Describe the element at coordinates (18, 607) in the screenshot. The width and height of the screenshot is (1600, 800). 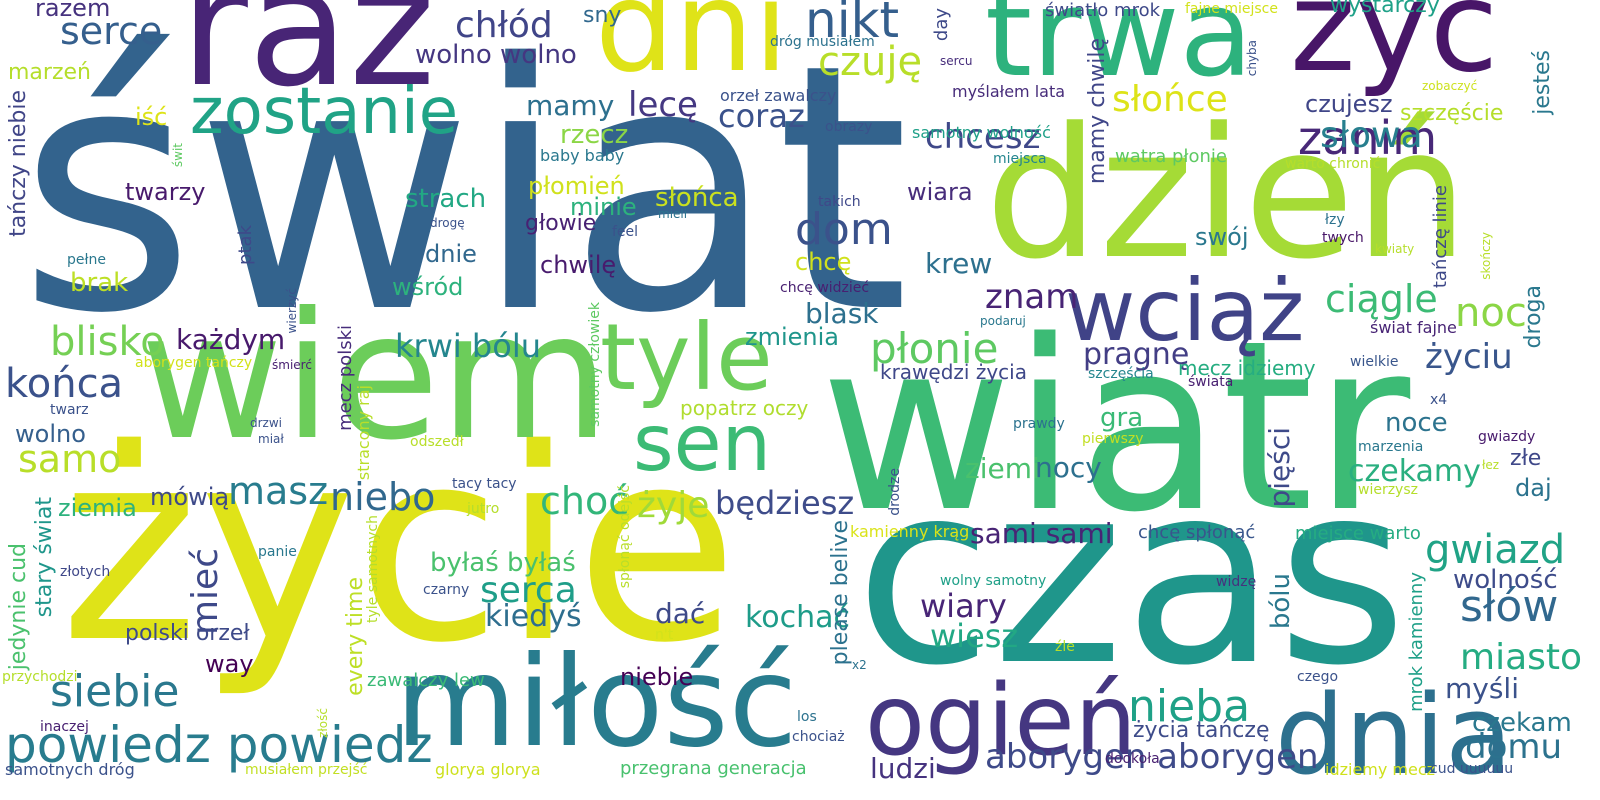
I see `word-jedynie-cud: jedynie cud` at that location.